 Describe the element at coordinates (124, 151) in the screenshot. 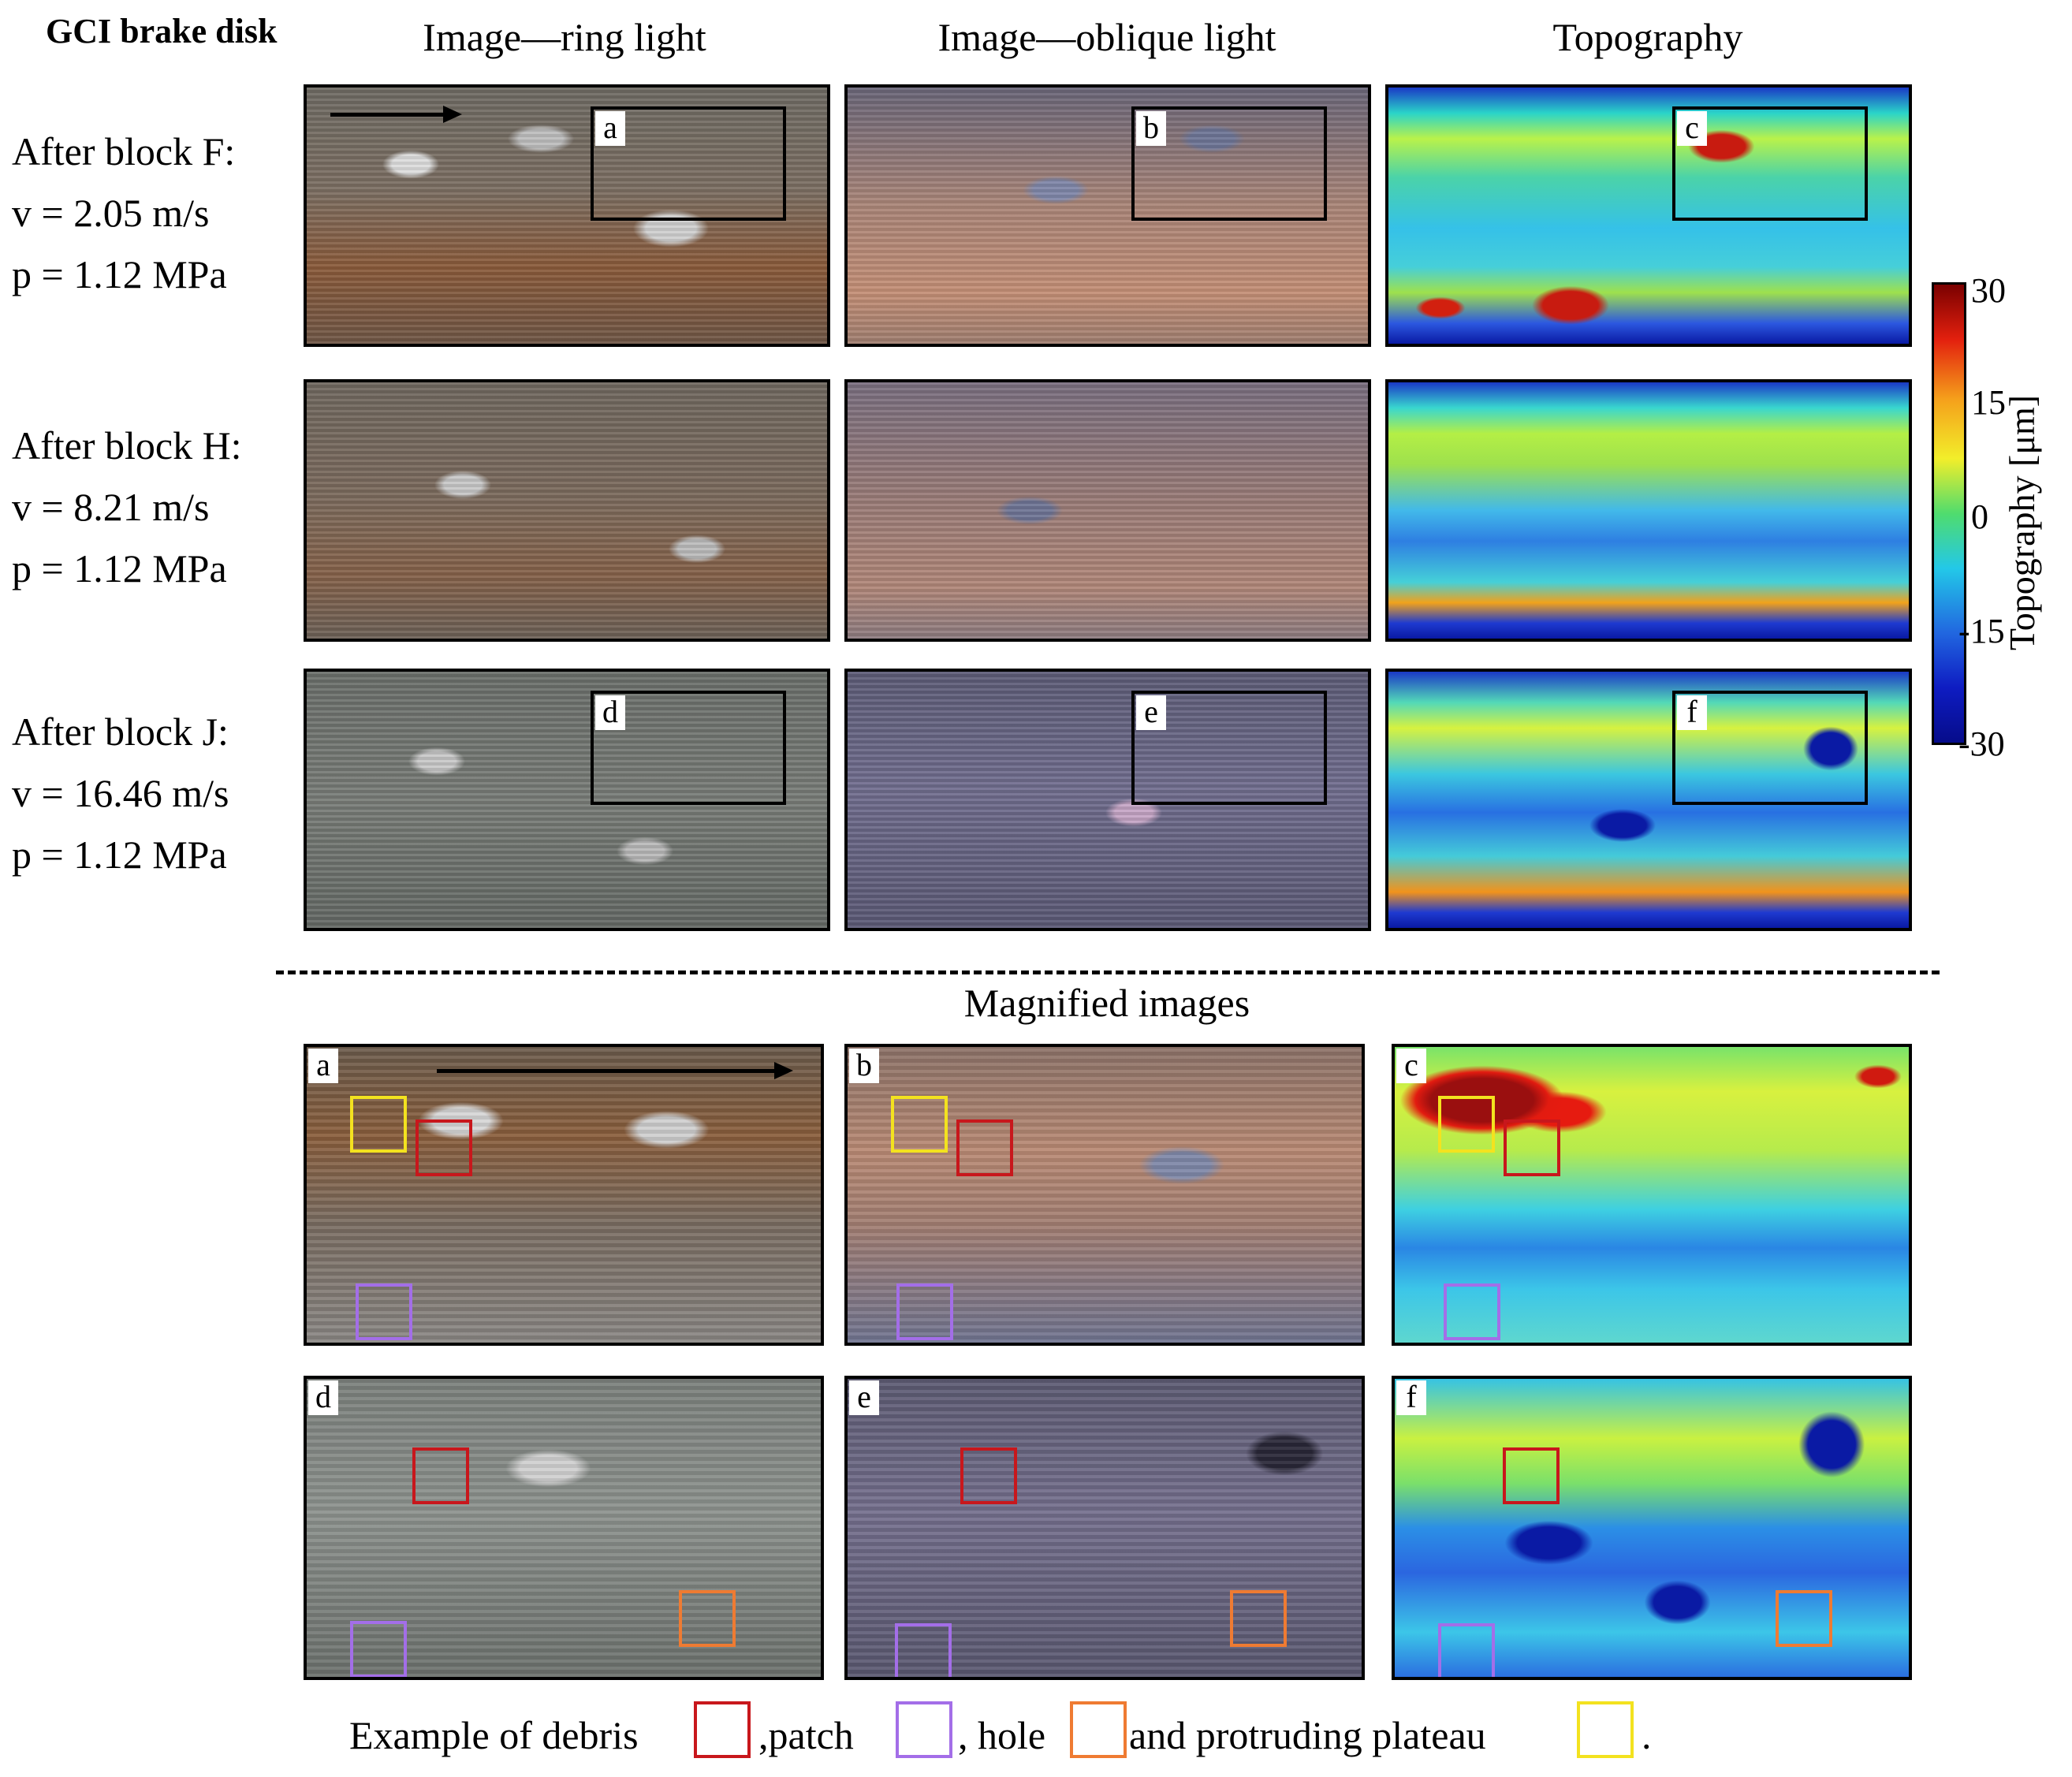

I see `row-label-block-f: After block F:` at that location.